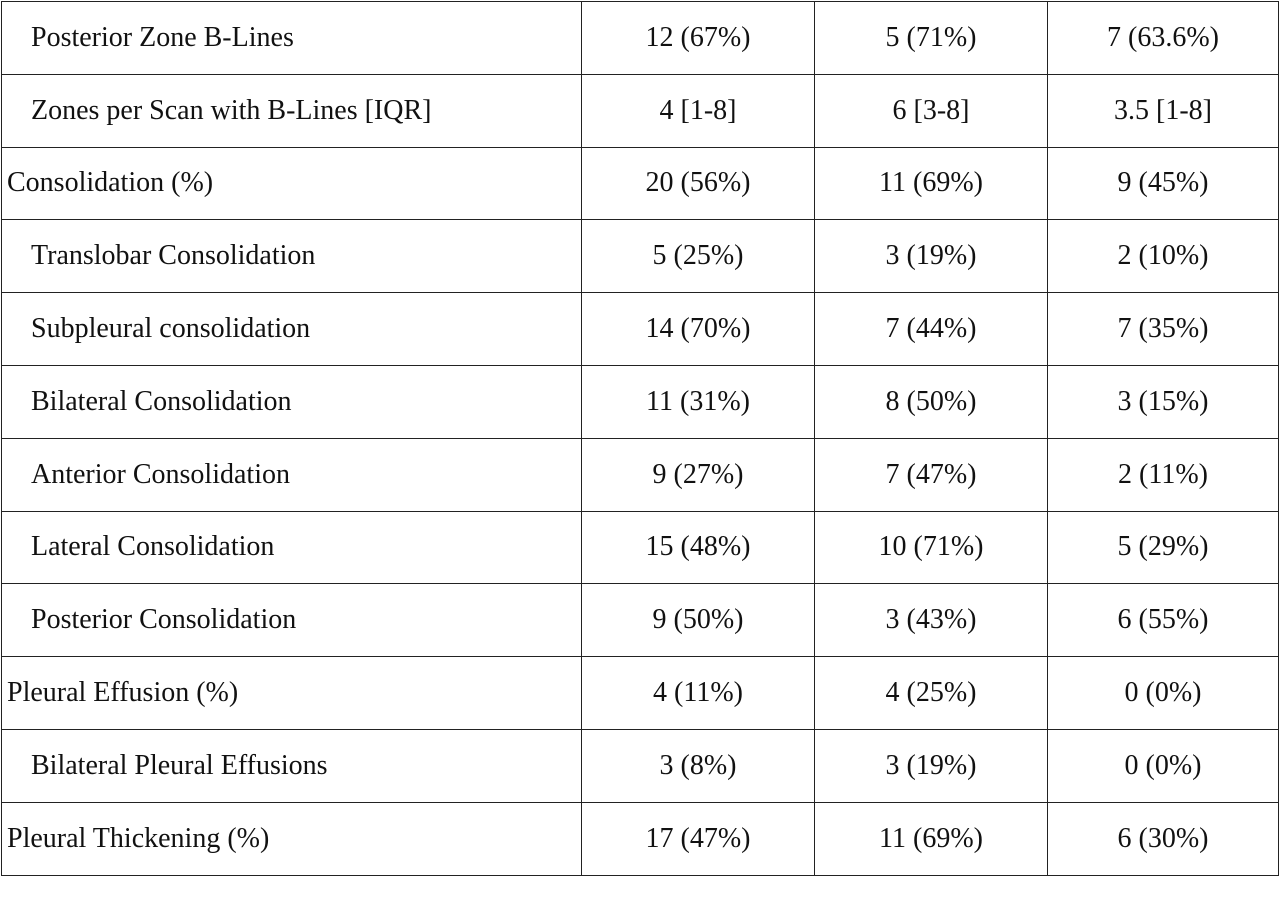 The image size is (1280, 897). Describe the element at coordinates (1163, 547) in the screenshot. I see `cell-value: 5 (29%)` at that location.